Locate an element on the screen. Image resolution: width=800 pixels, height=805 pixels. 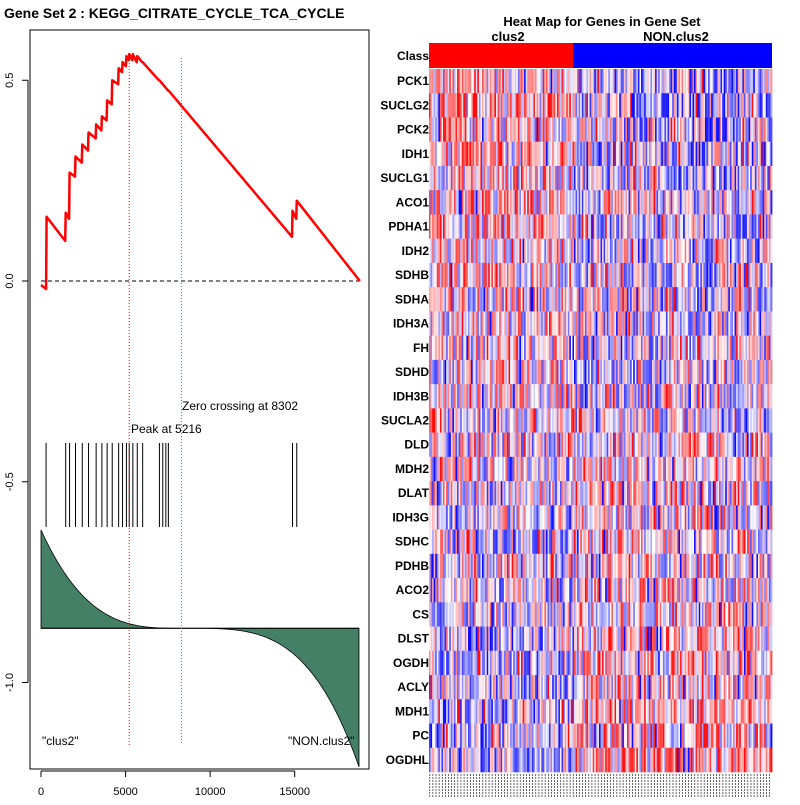
y-tick-label: 0.0 is located at coordinates (10, 280).